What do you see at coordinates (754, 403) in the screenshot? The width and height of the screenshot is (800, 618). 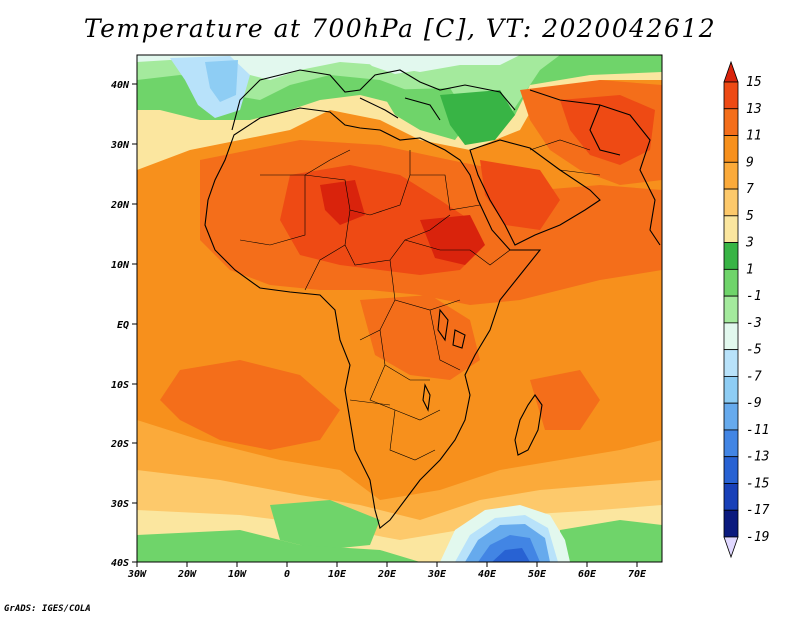 I see `colorbar-label: -9` at bounding box center [754, 403].